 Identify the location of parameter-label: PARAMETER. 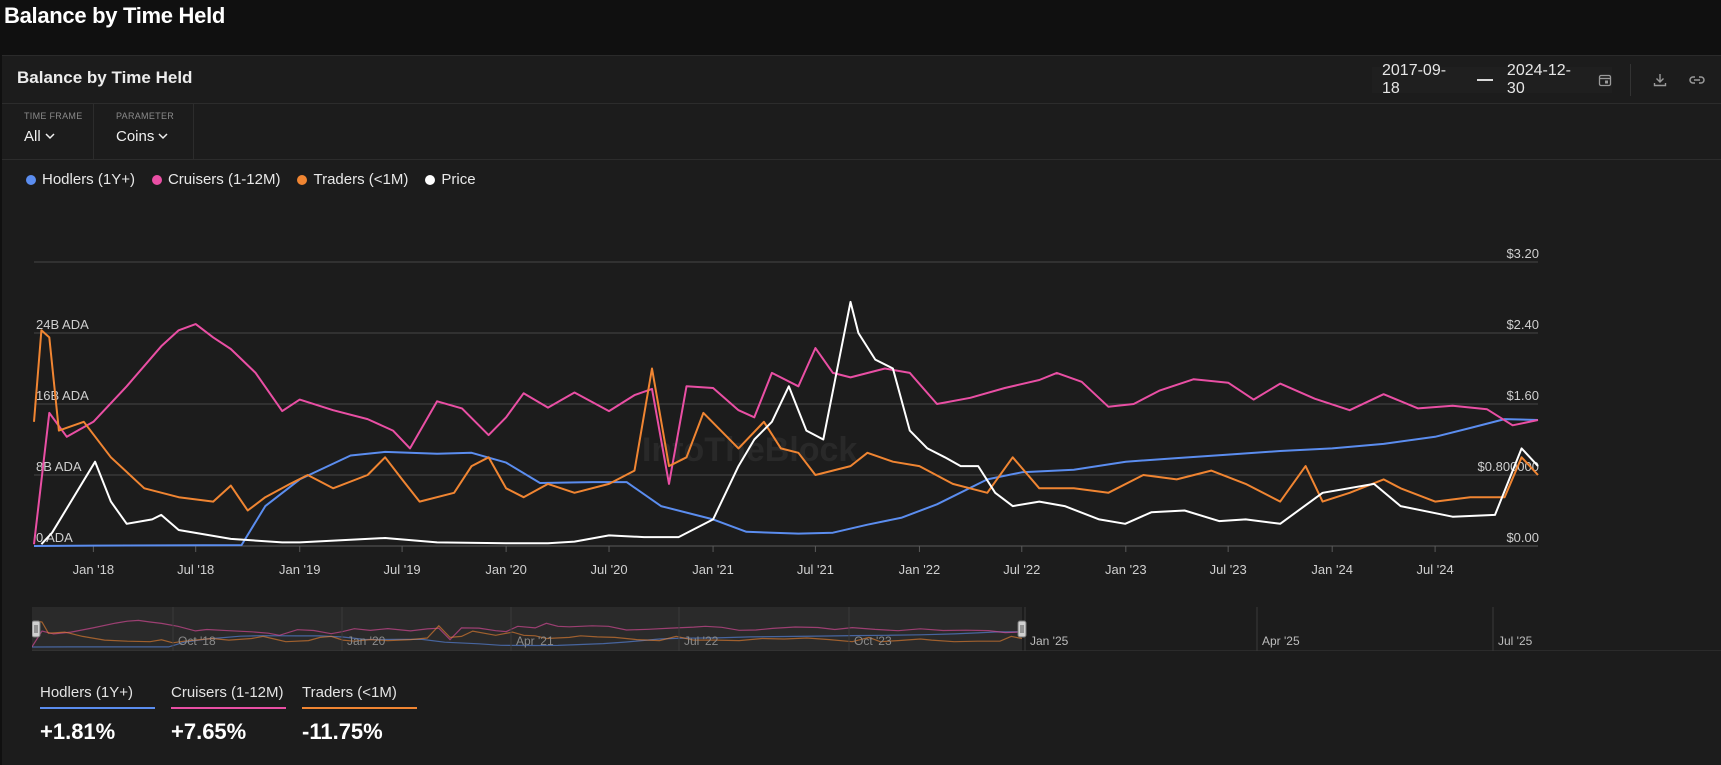
(145, 116).